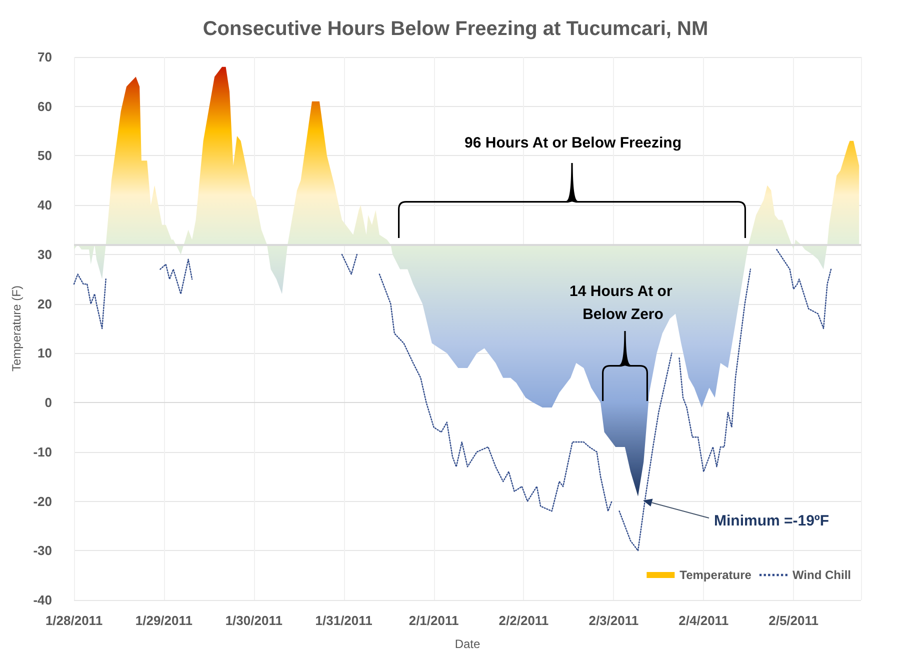  Describe the element at coordinates (433, 620) in the screenshot. I see `x-tick-label: 2/1/2011` at that location.